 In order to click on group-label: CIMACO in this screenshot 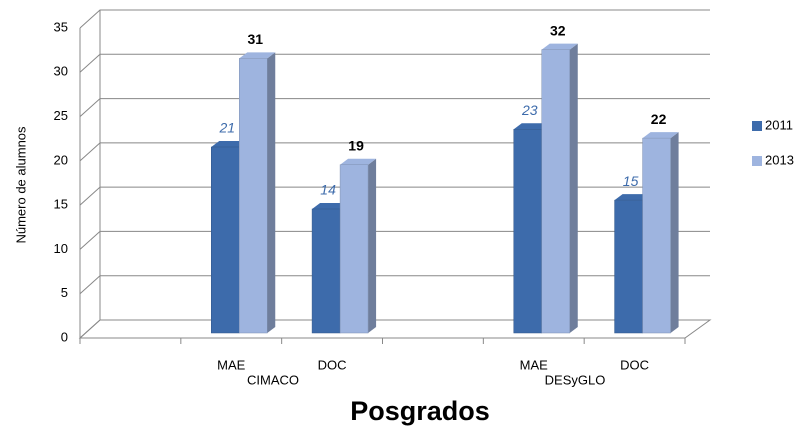, I will do `click(273, 379)`.